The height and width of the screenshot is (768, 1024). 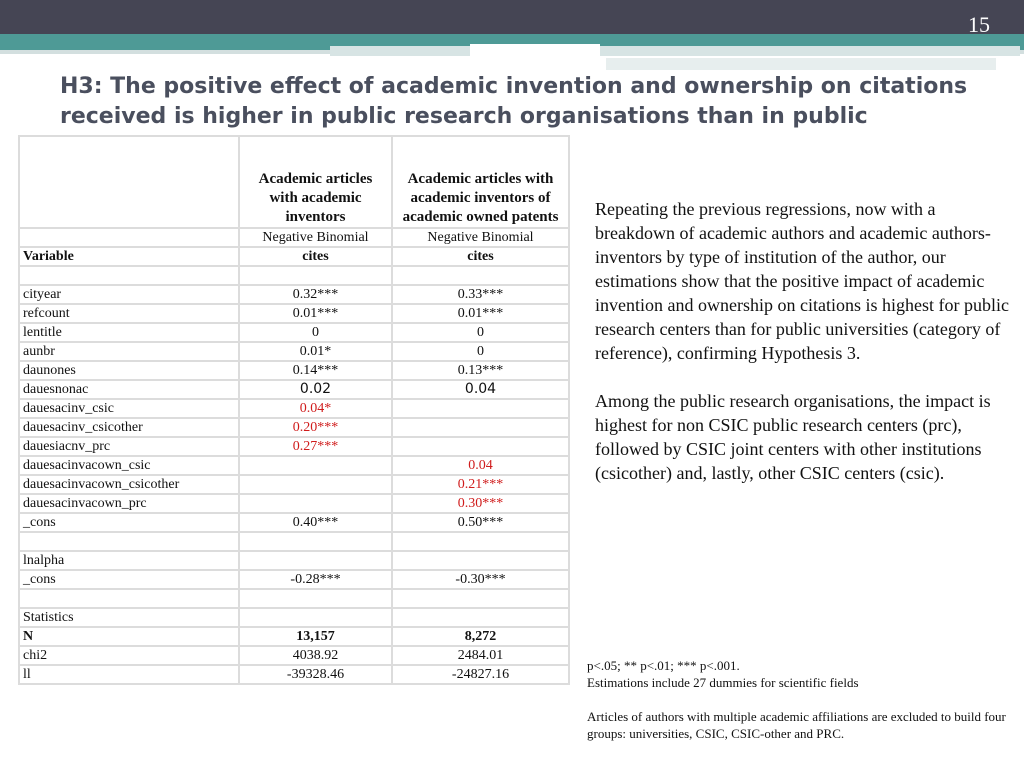 What do you see at coordinates (129, 351) in the screenshot?
I see `row-label: aunbr` at bounding box center [129, 351].